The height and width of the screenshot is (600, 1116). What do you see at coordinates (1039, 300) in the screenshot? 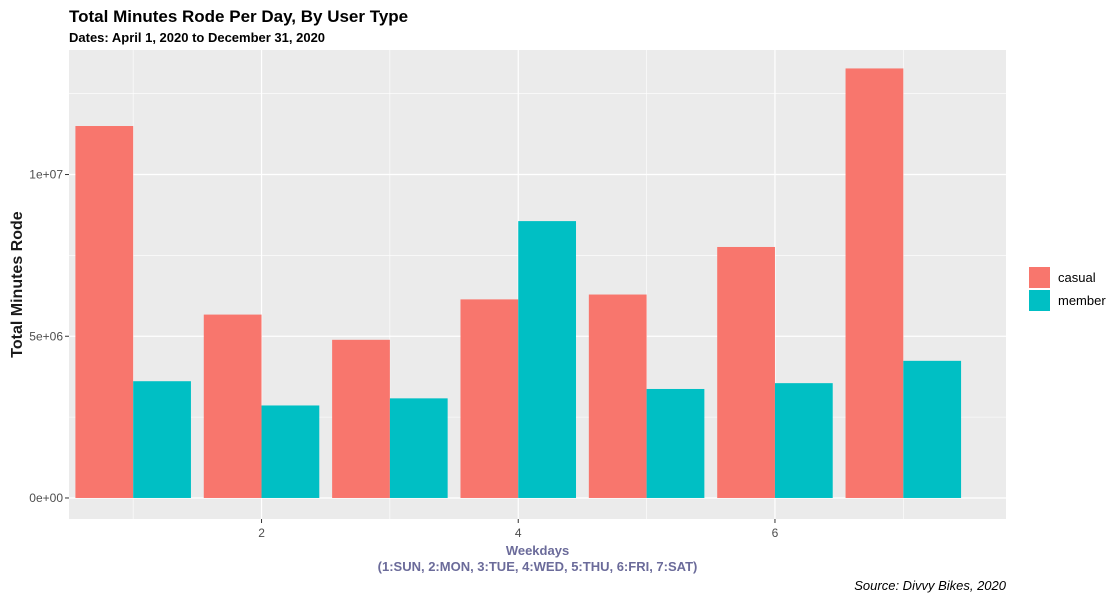
I see `legend-key-member` at bounding box center [1039, 300].